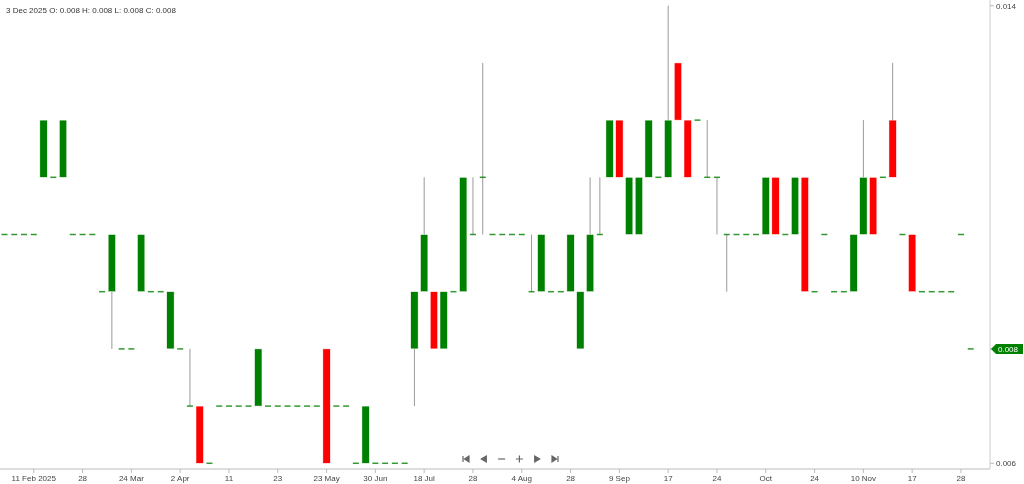 This screenshot has height=484, width=1024. I want to click on x-tick-label: 23, so click(278, 478).